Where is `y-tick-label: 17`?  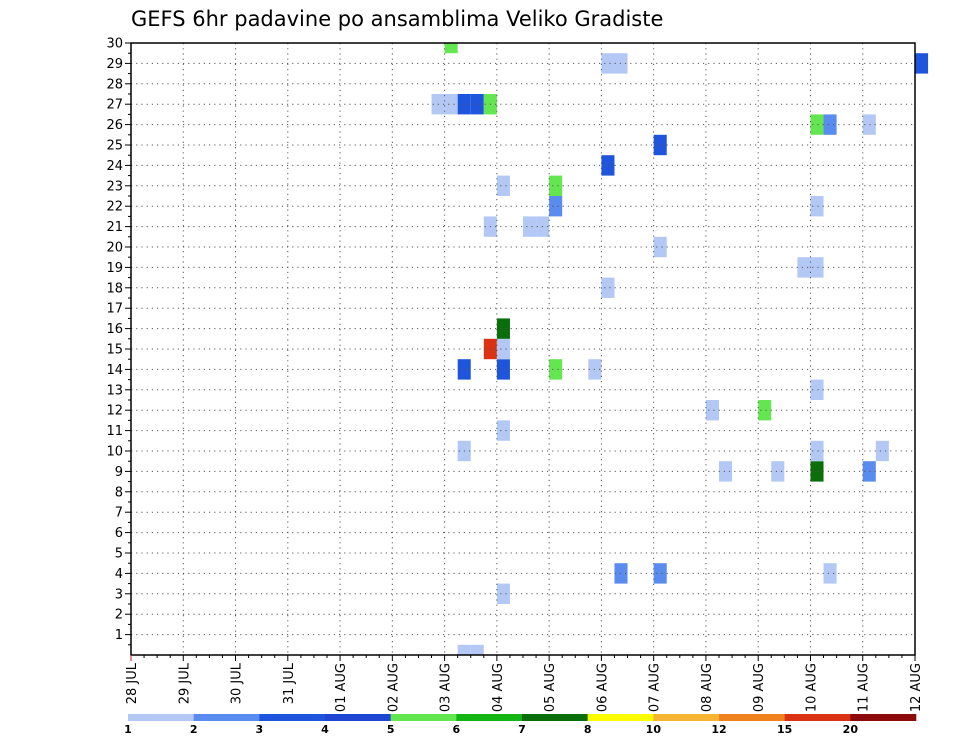
y-tick-label: 17 is located at coordinates (114, 309).